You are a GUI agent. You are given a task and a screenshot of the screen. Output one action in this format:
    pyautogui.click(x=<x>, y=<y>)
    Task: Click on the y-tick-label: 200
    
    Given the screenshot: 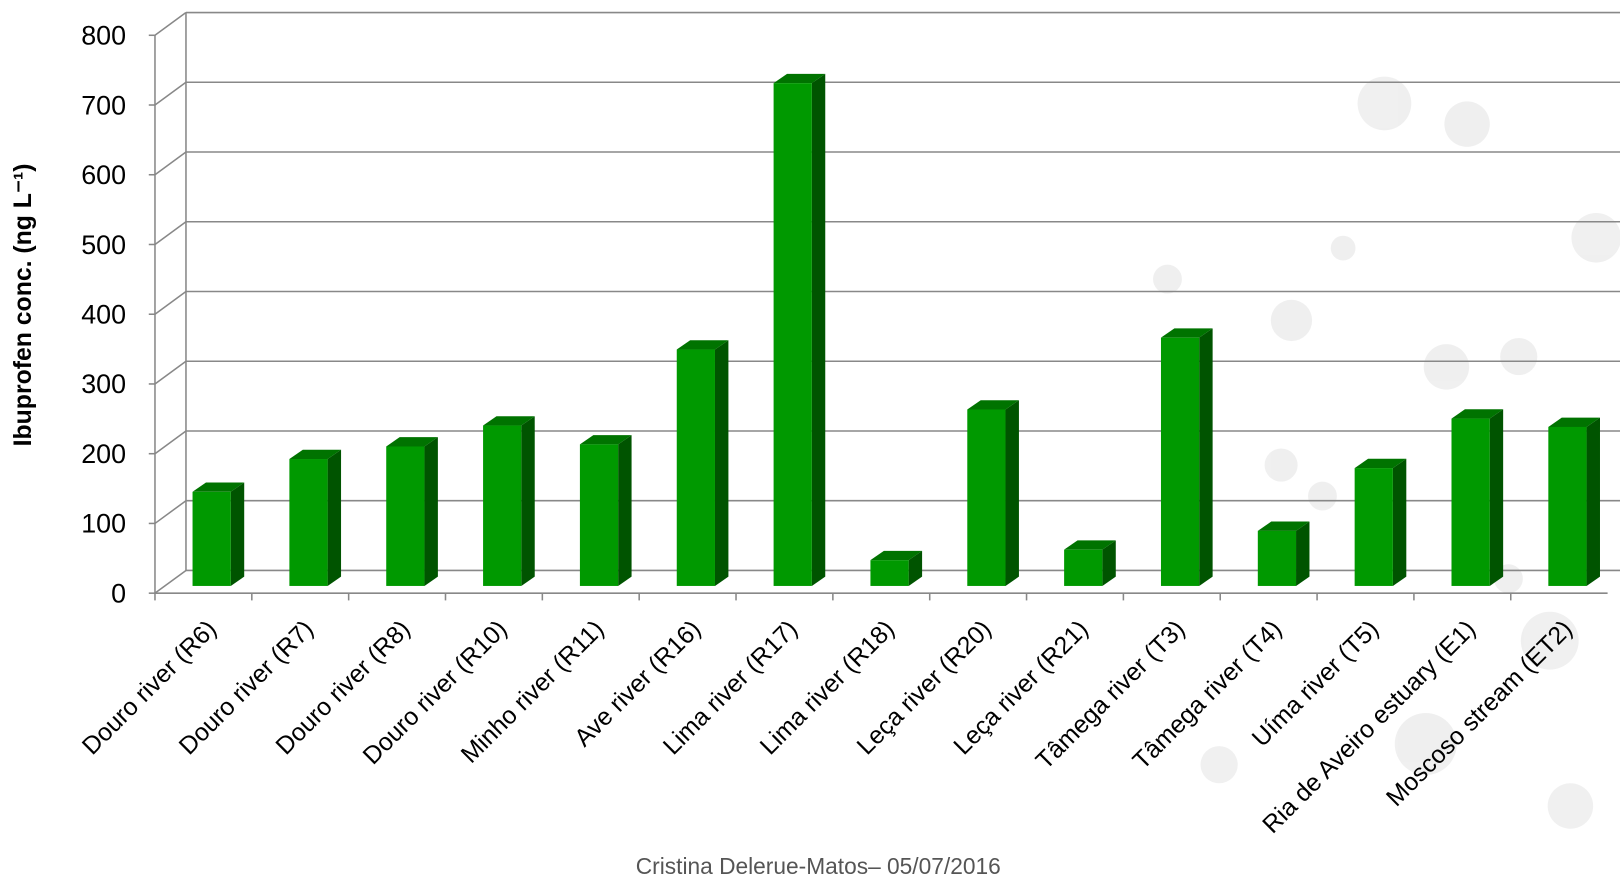 What is the action you would take?
    pyautogui.click(x=103, y=454)
    